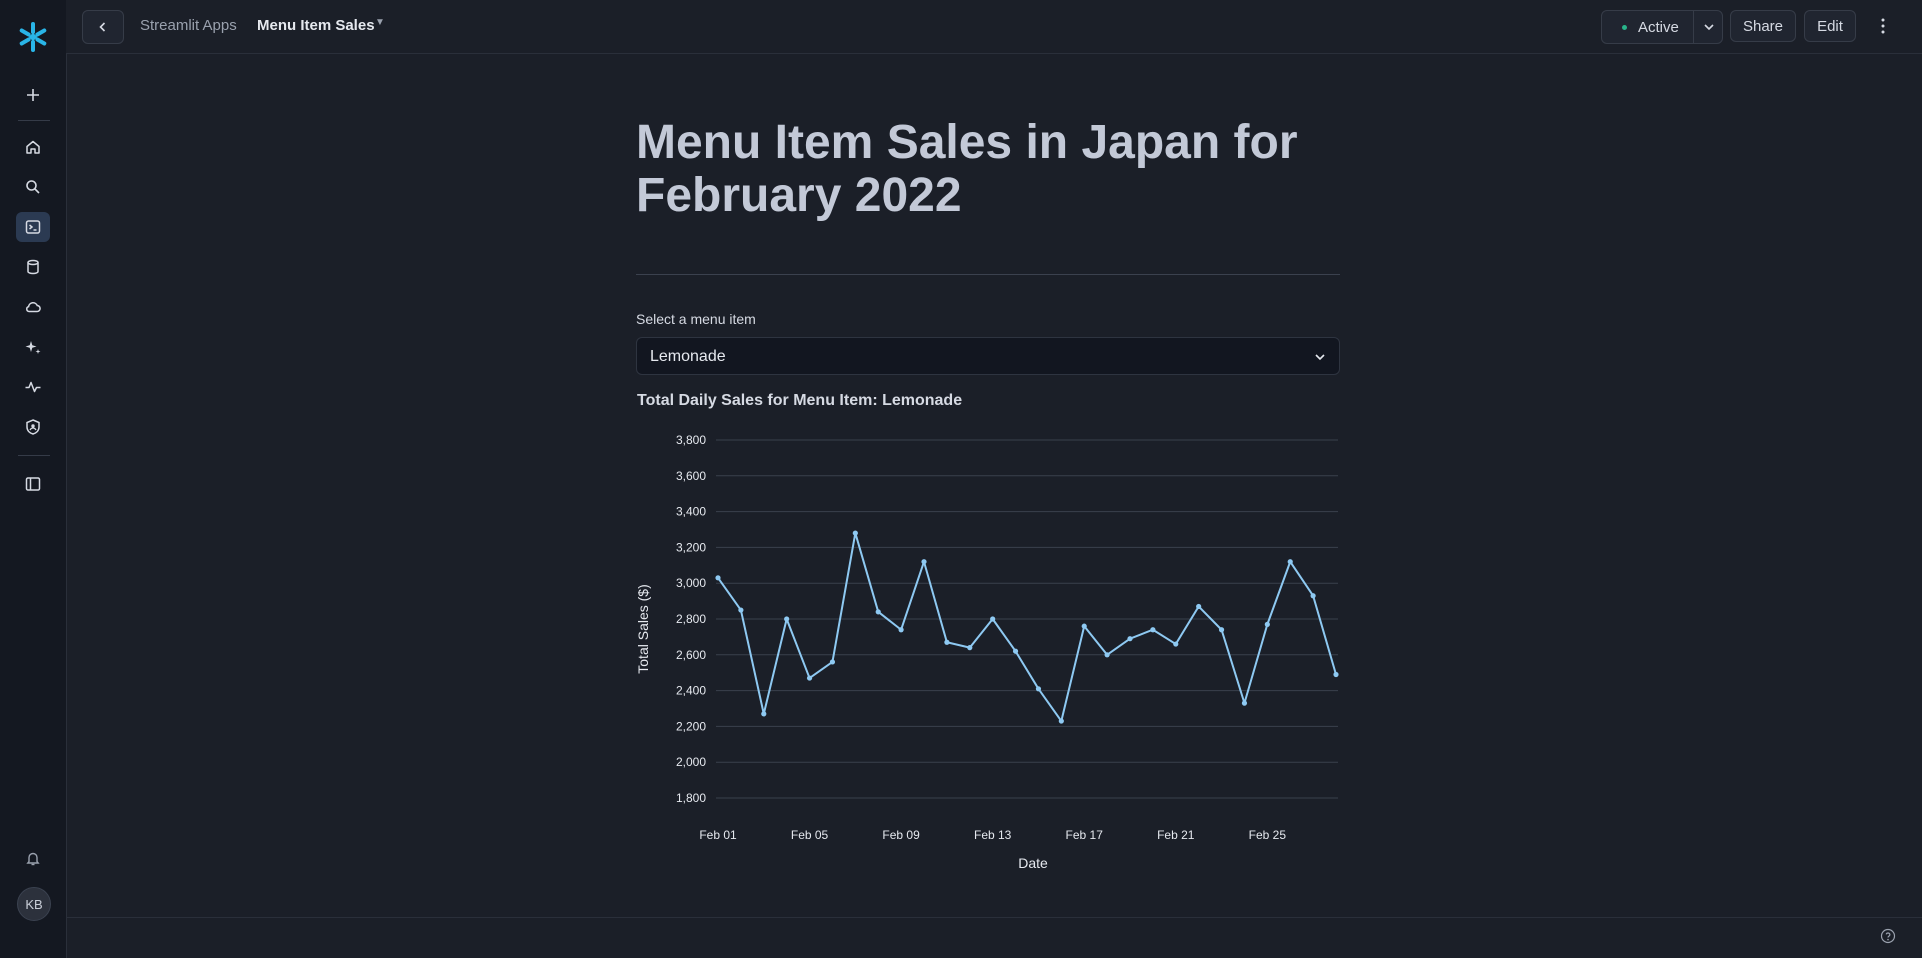 The image size is (1922, 958). I want to click on x-tick-label: Feb 01, so click(718, 835).